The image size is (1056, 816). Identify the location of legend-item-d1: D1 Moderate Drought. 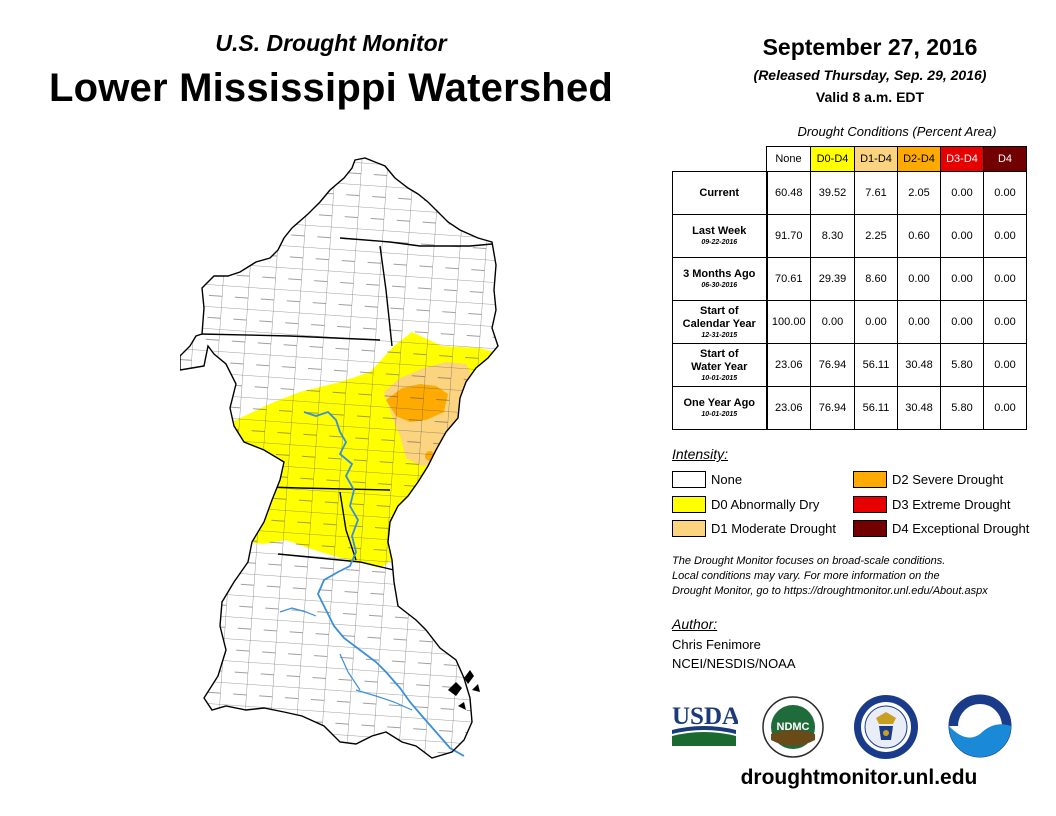
(754, 528).